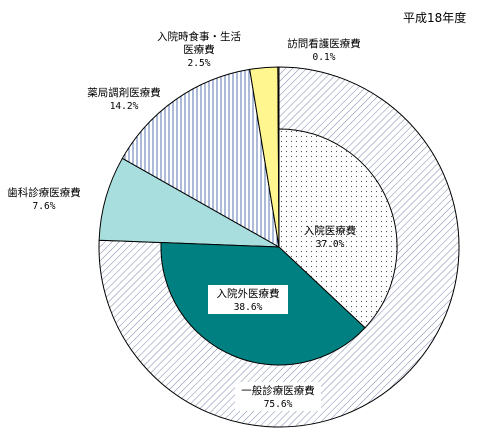  What do you see at coordinates (124, 106) in the screenshot?
I see `label-value-pharmacy: 14.2%` at bounding box center [124, 106].